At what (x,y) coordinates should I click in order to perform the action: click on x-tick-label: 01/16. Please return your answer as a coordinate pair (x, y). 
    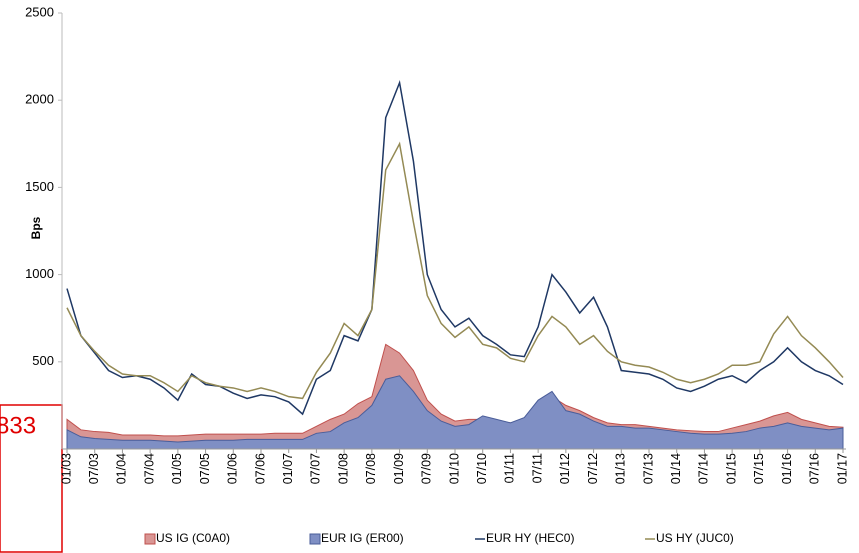
    Looking at the image, I should click on (787, 468).